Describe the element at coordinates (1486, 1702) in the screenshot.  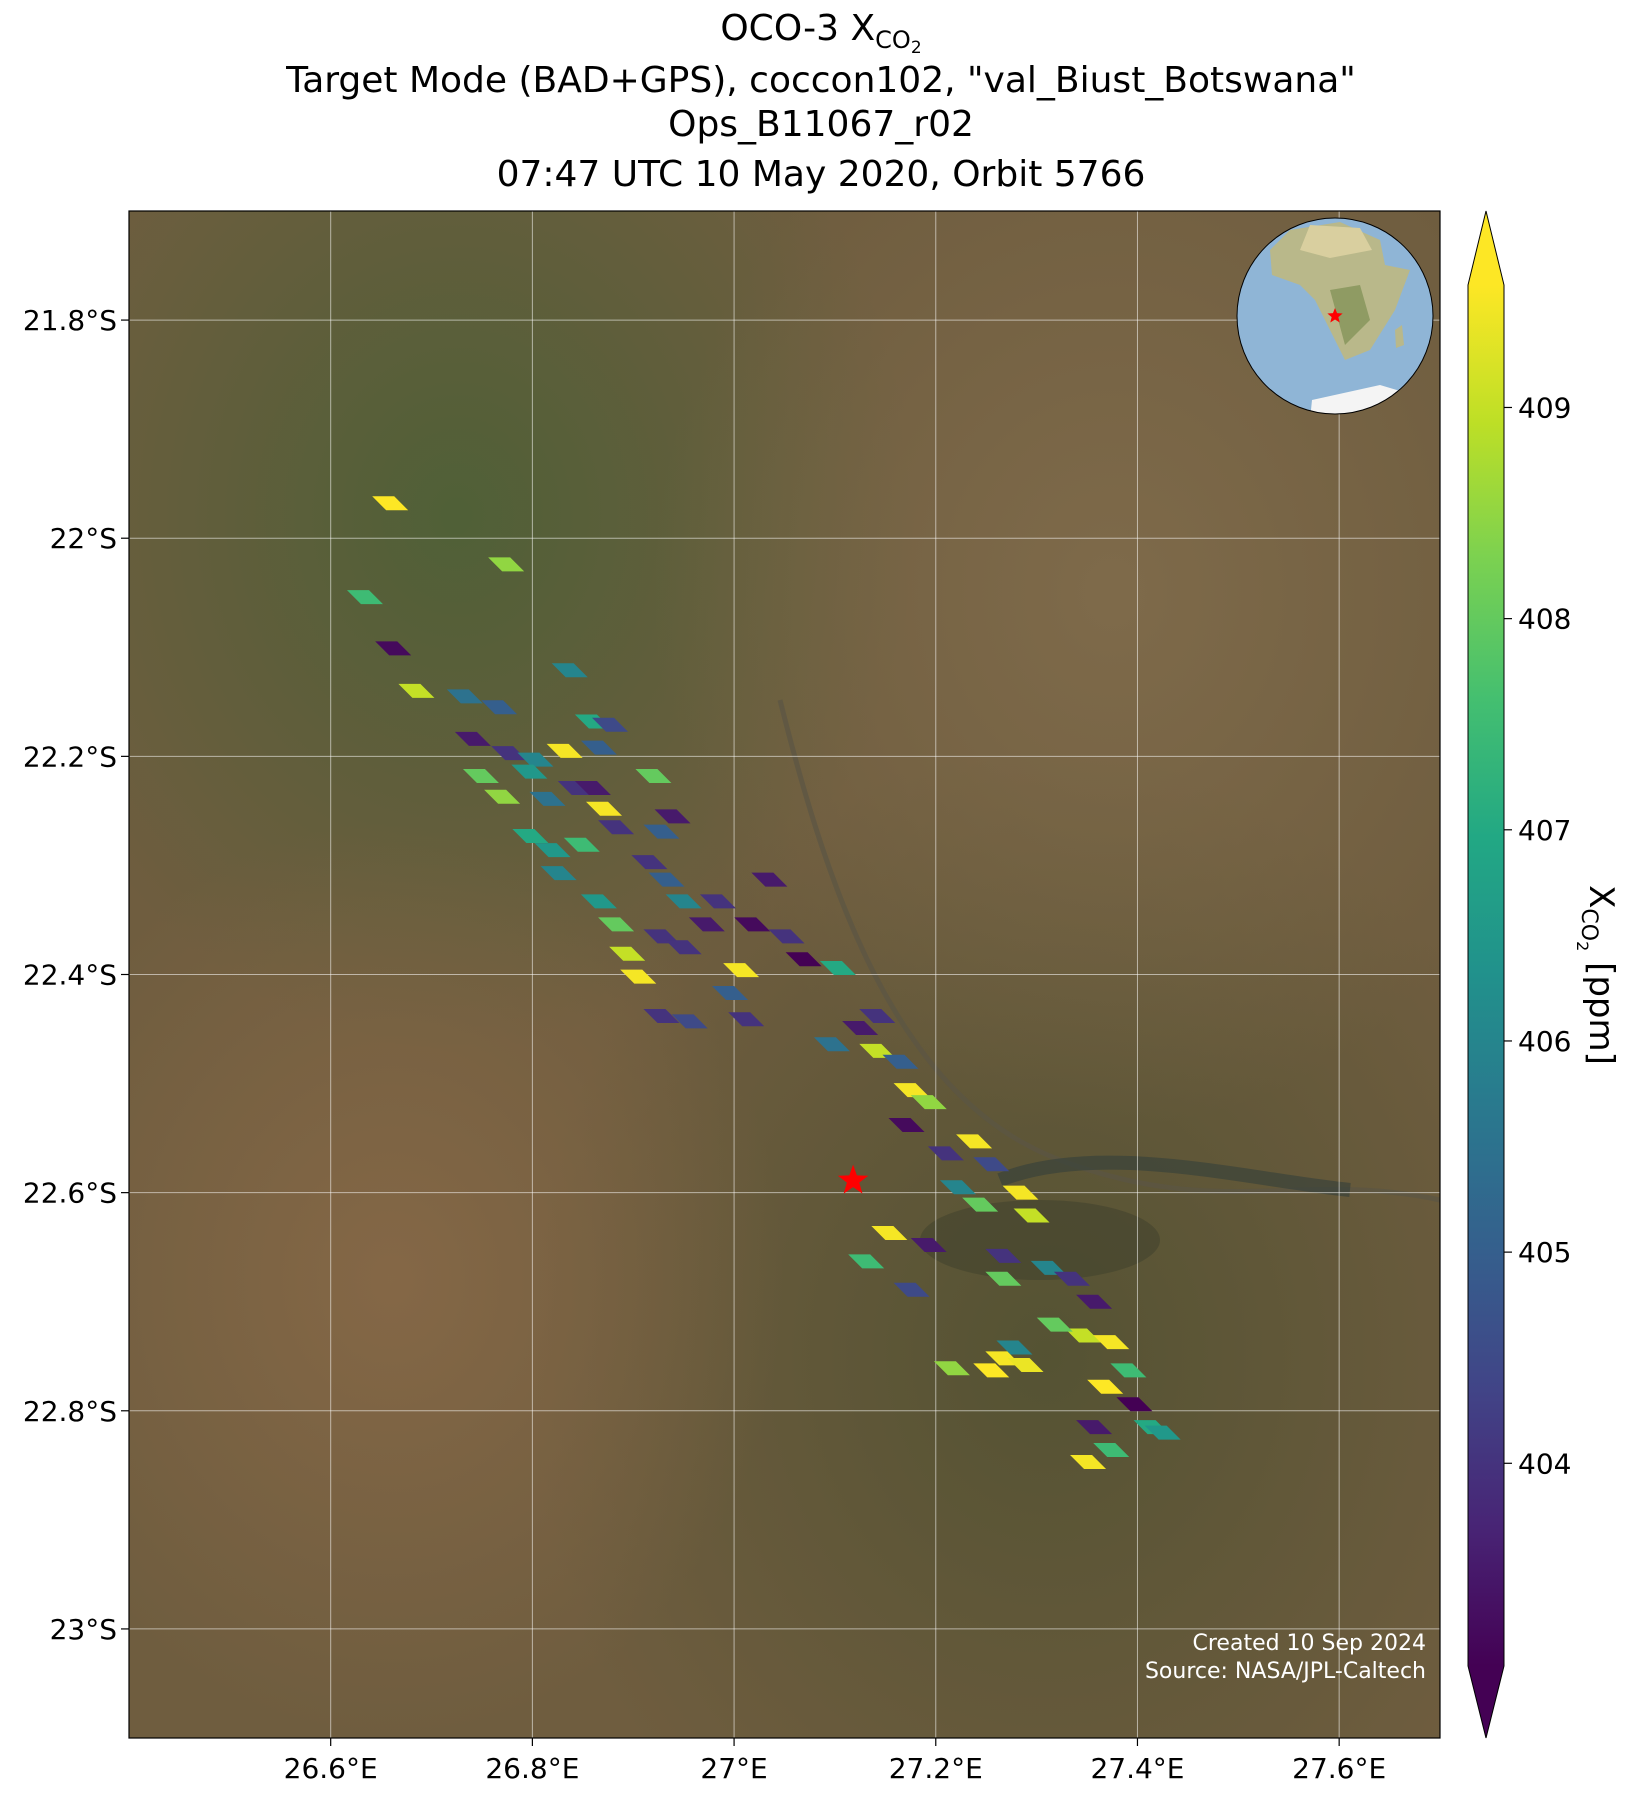
I see `colorbar-extend-min` at that location.